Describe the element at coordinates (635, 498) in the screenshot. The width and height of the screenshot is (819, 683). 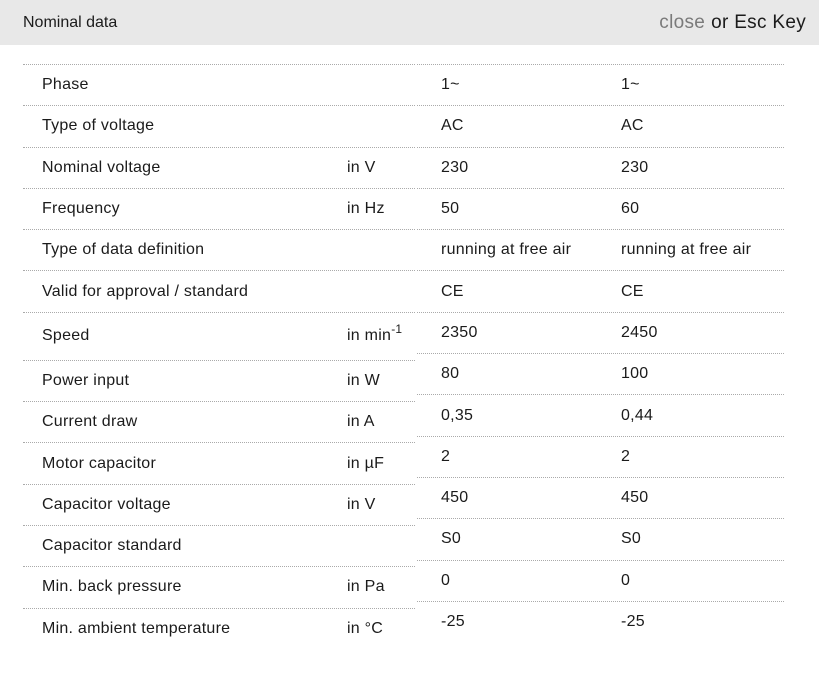
I see `row-value-2: 450` at that location.